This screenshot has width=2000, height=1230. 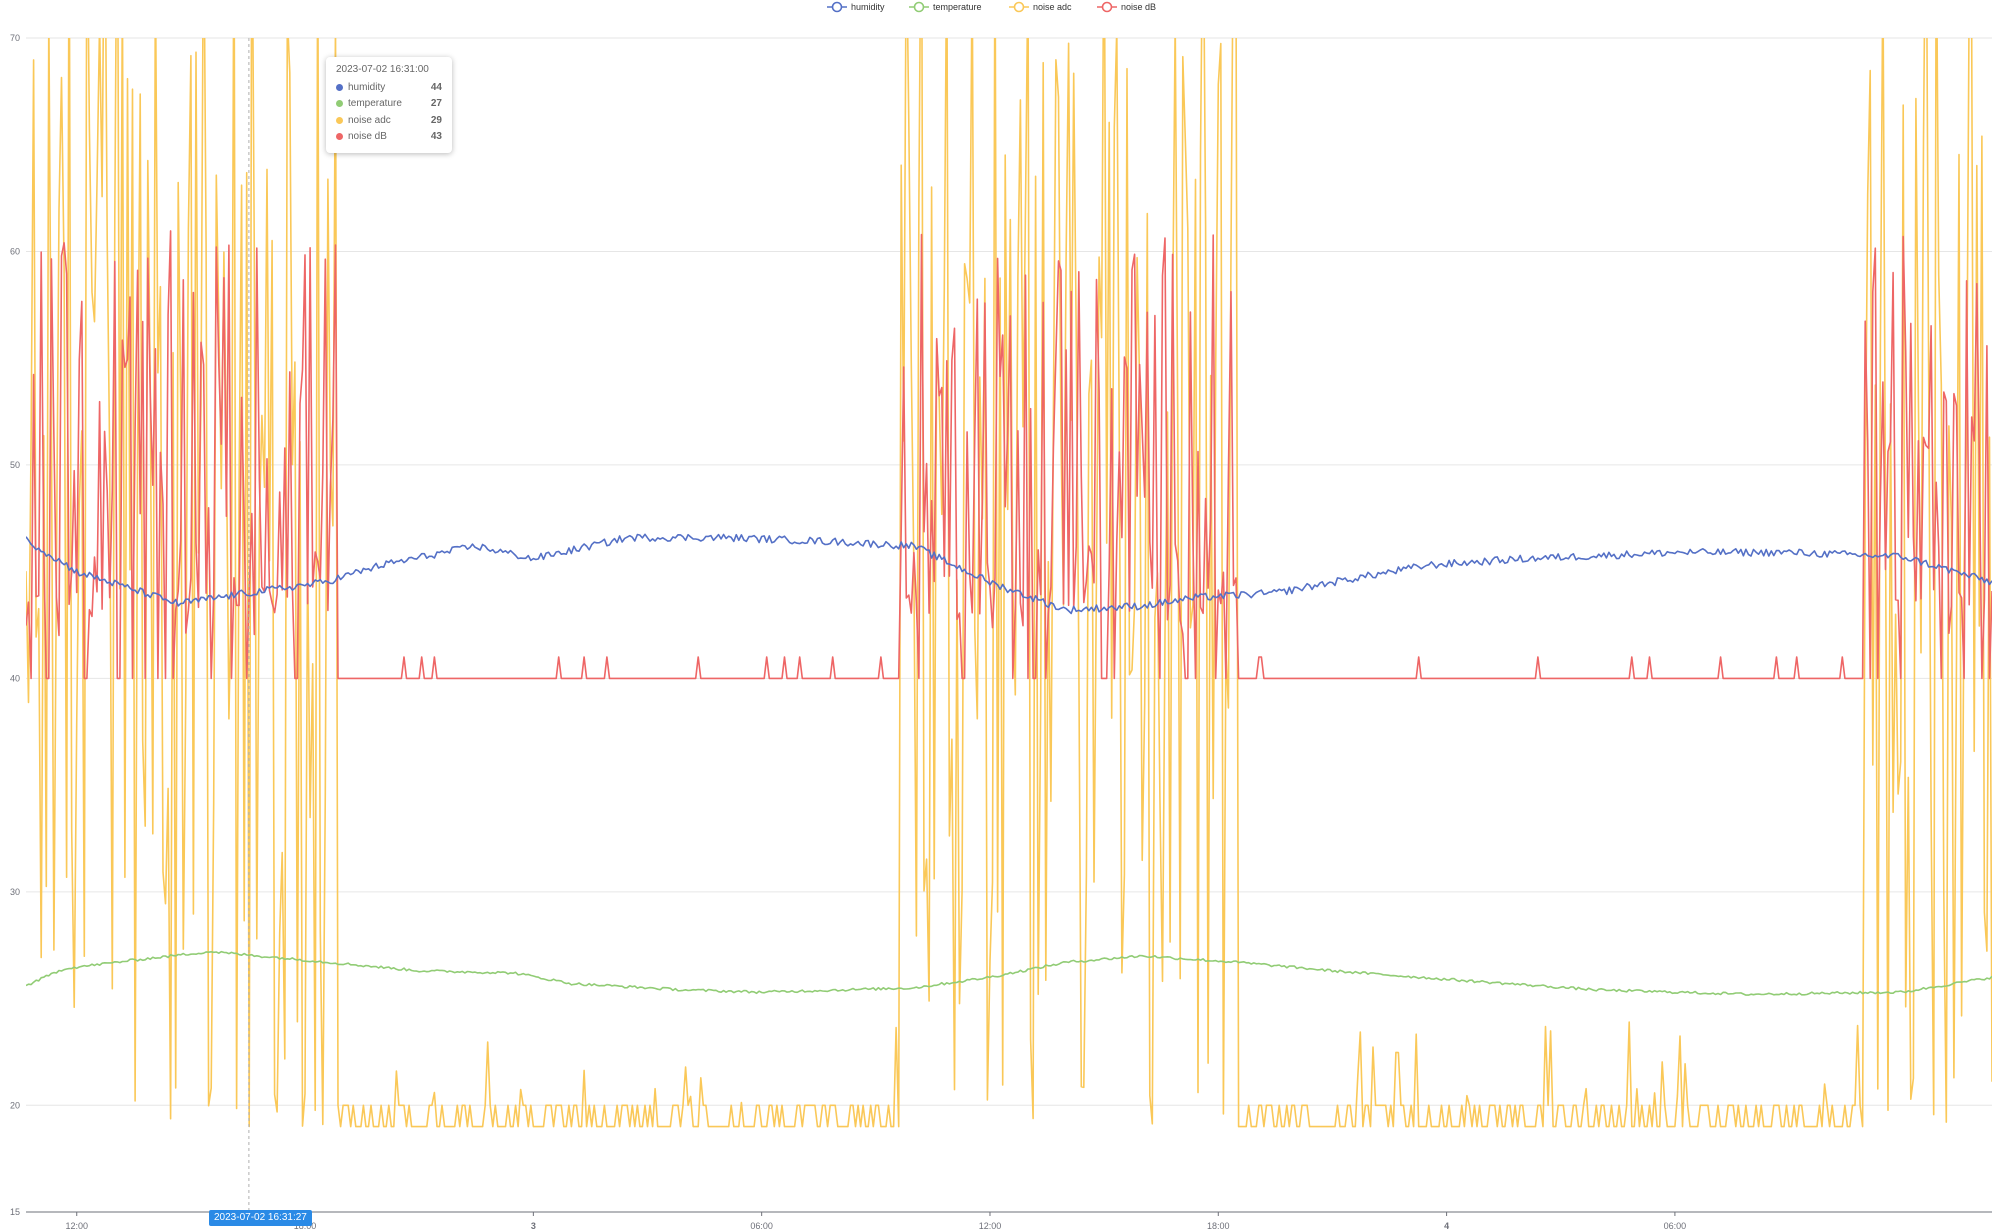 What do you see at coordinates (868, 7) in the screenshot?
I see `legend-label: humidity` at bounding box center [868, 7].